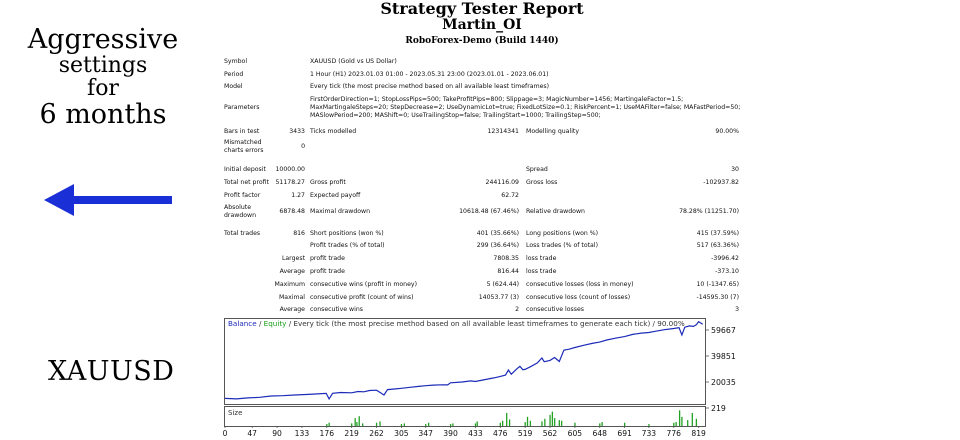 The height and width of the screenshot is (440, 960). Describe the element at coordinates (537, 169) in the screenshot. I see `spread-label: Spread` at that location.